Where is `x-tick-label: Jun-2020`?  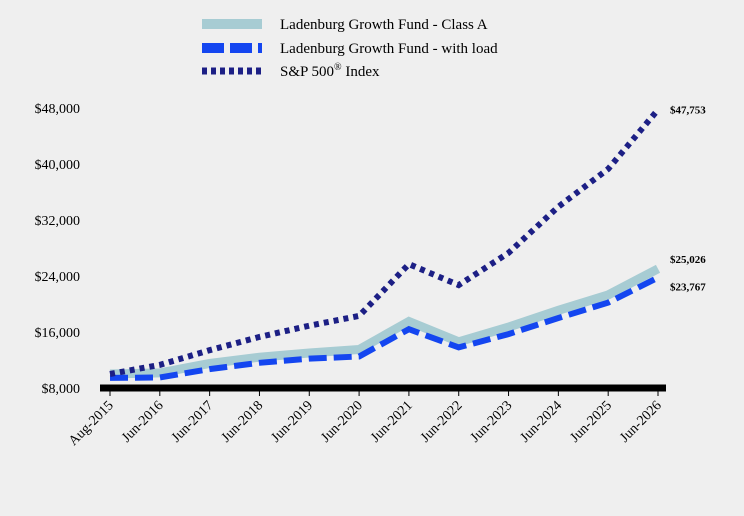
x-tick-label: Jun-2020 is located at coordinates (341, 421).